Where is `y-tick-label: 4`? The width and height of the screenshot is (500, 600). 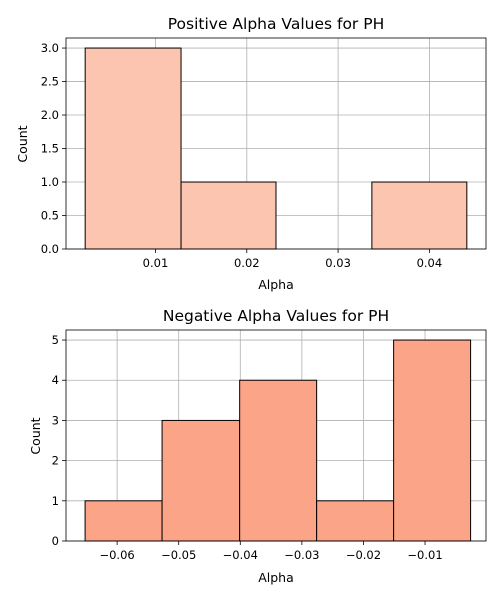 y-tick-label: 4 is located at coordinates (55, 380).